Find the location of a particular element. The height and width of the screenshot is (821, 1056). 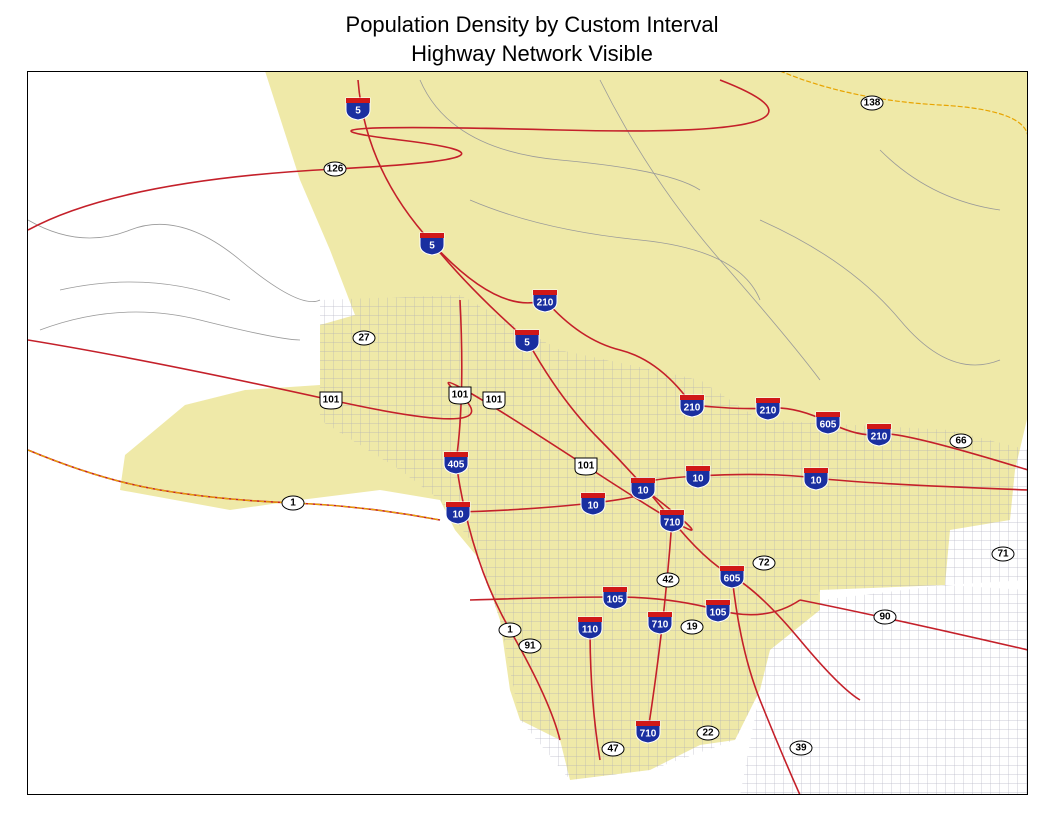

shield-label: 22 is located at coordinates (708, 733).